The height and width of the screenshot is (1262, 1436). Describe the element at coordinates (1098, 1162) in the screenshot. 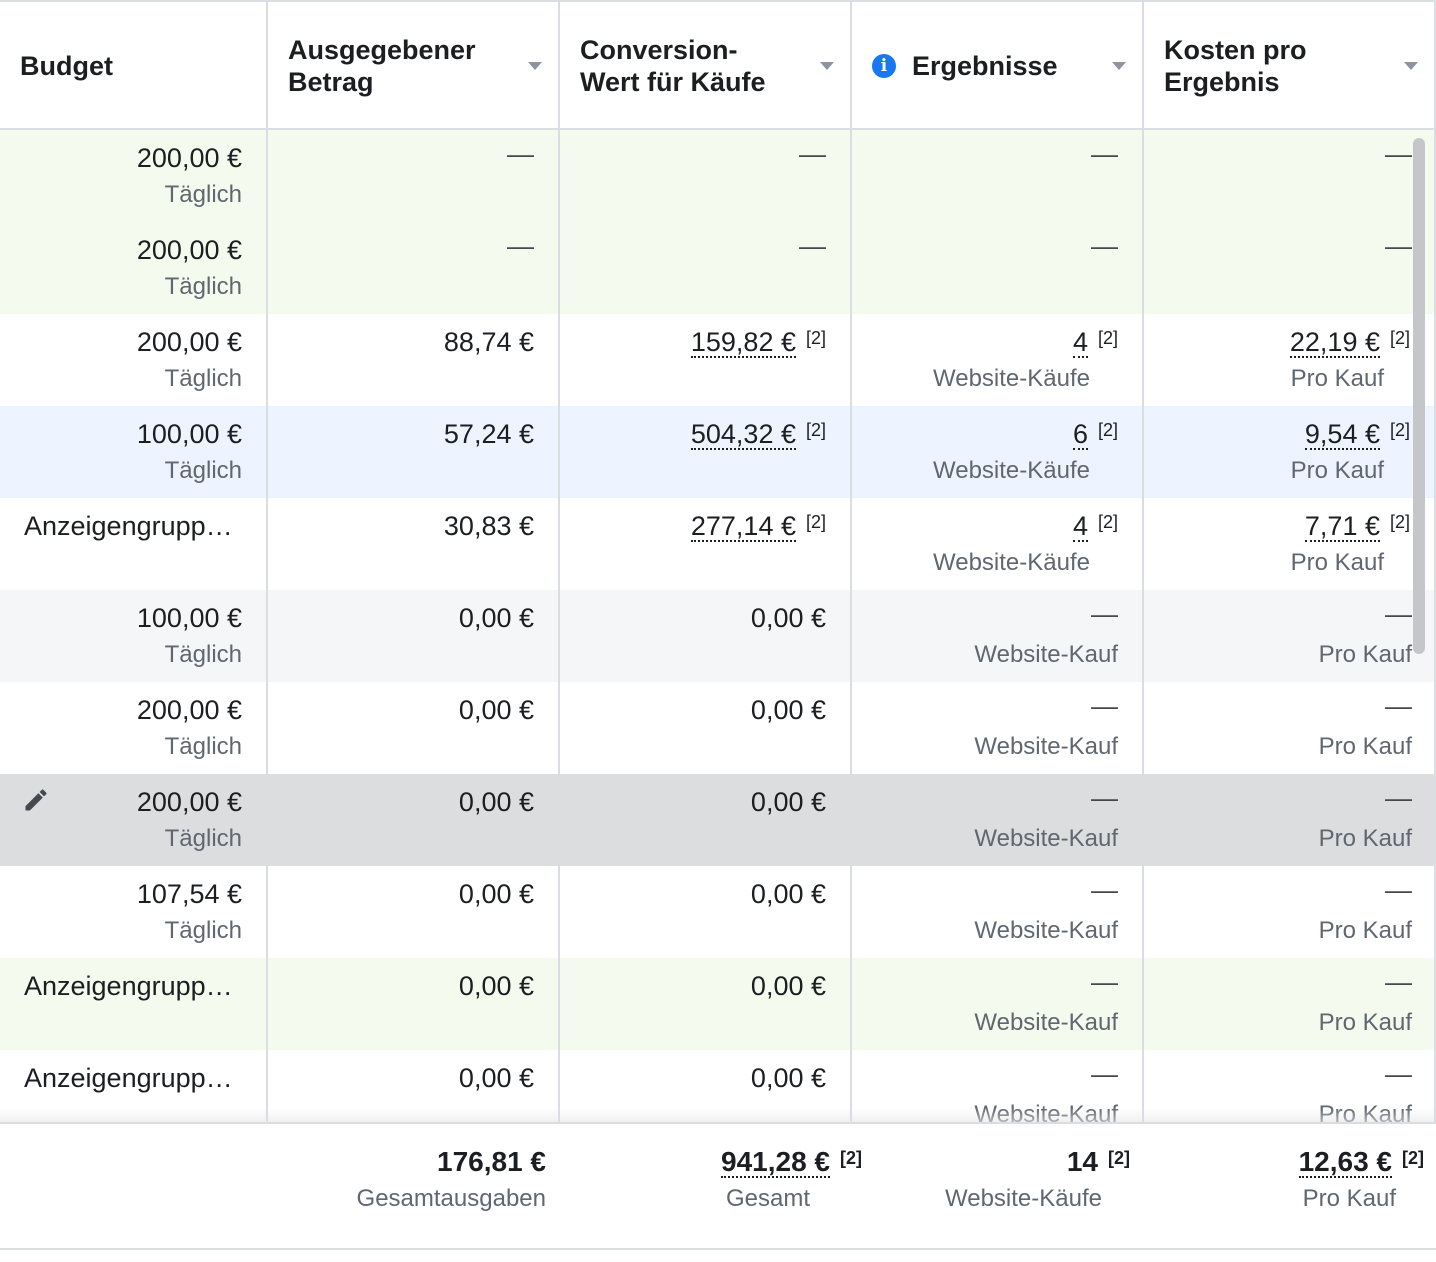

I see `total-results: 14 [2]` at that location.